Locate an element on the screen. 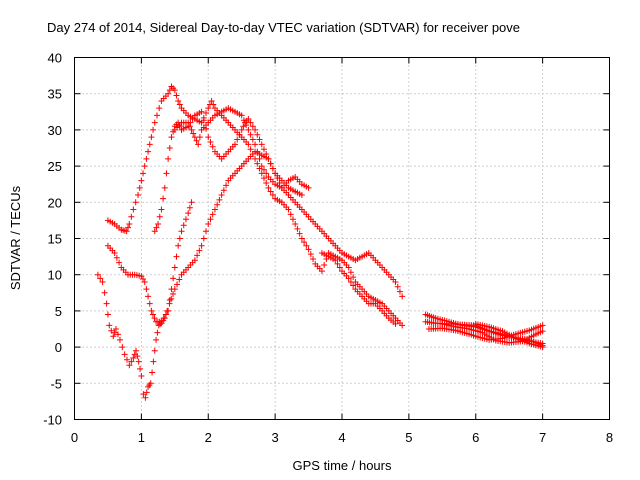  y-tick-label: -10 is located at coordinates (52, 420).